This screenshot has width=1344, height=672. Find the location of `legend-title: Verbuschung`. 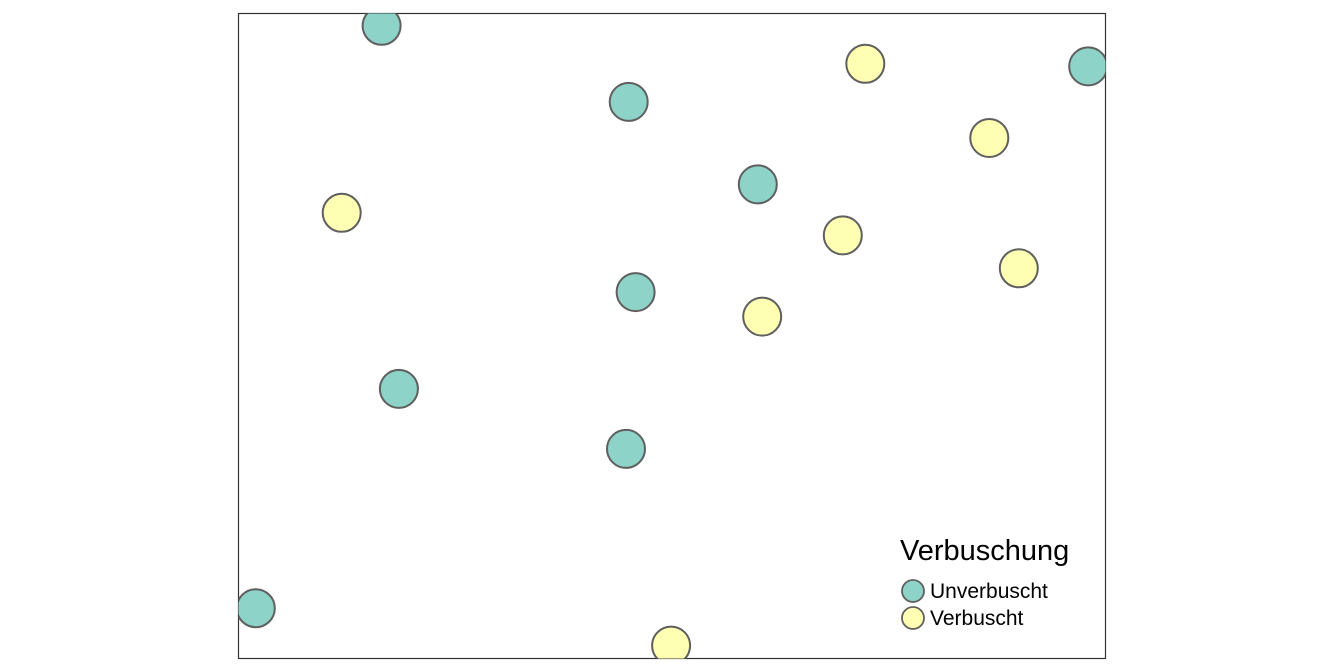

legend-title: Verbuschung is located at coordinates (984, 551).